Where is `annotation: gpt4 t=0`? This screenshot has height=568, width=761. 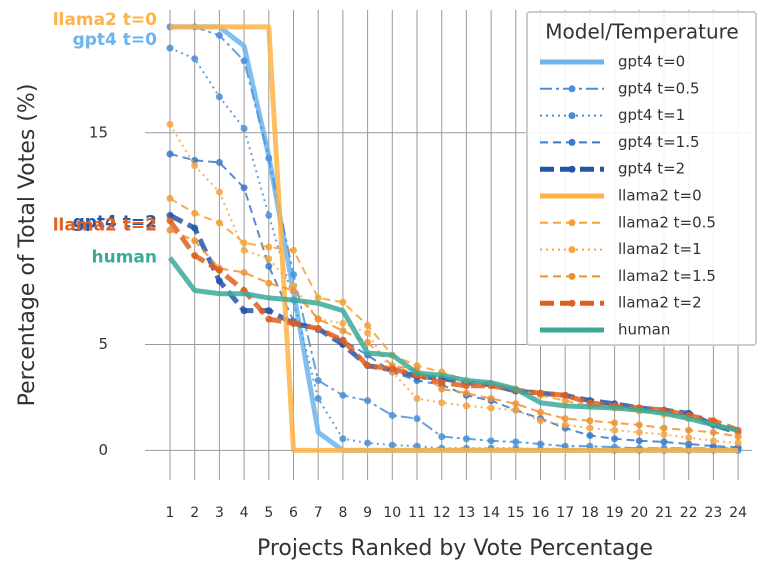
annotation: gpt4 t=0 is located at coordinates (115, 40).